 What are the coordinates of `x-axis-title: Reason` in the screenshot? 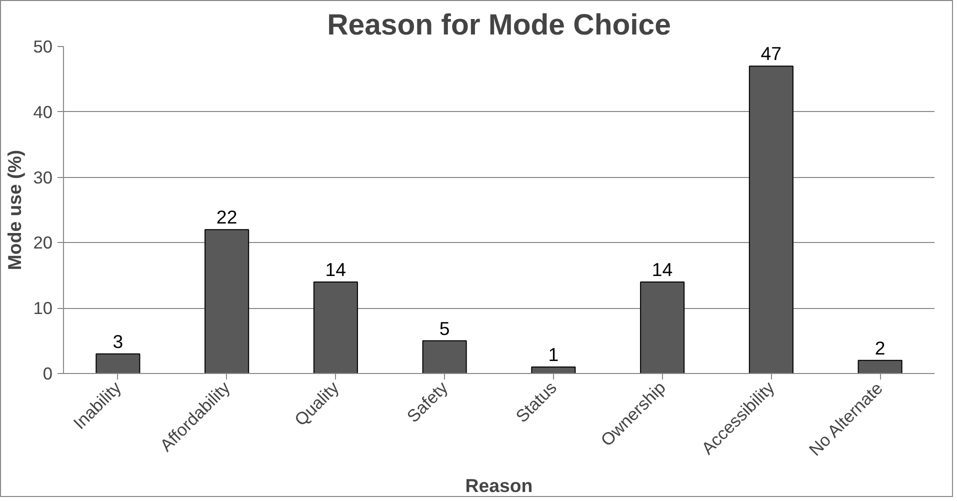 It's located at (499, 485).